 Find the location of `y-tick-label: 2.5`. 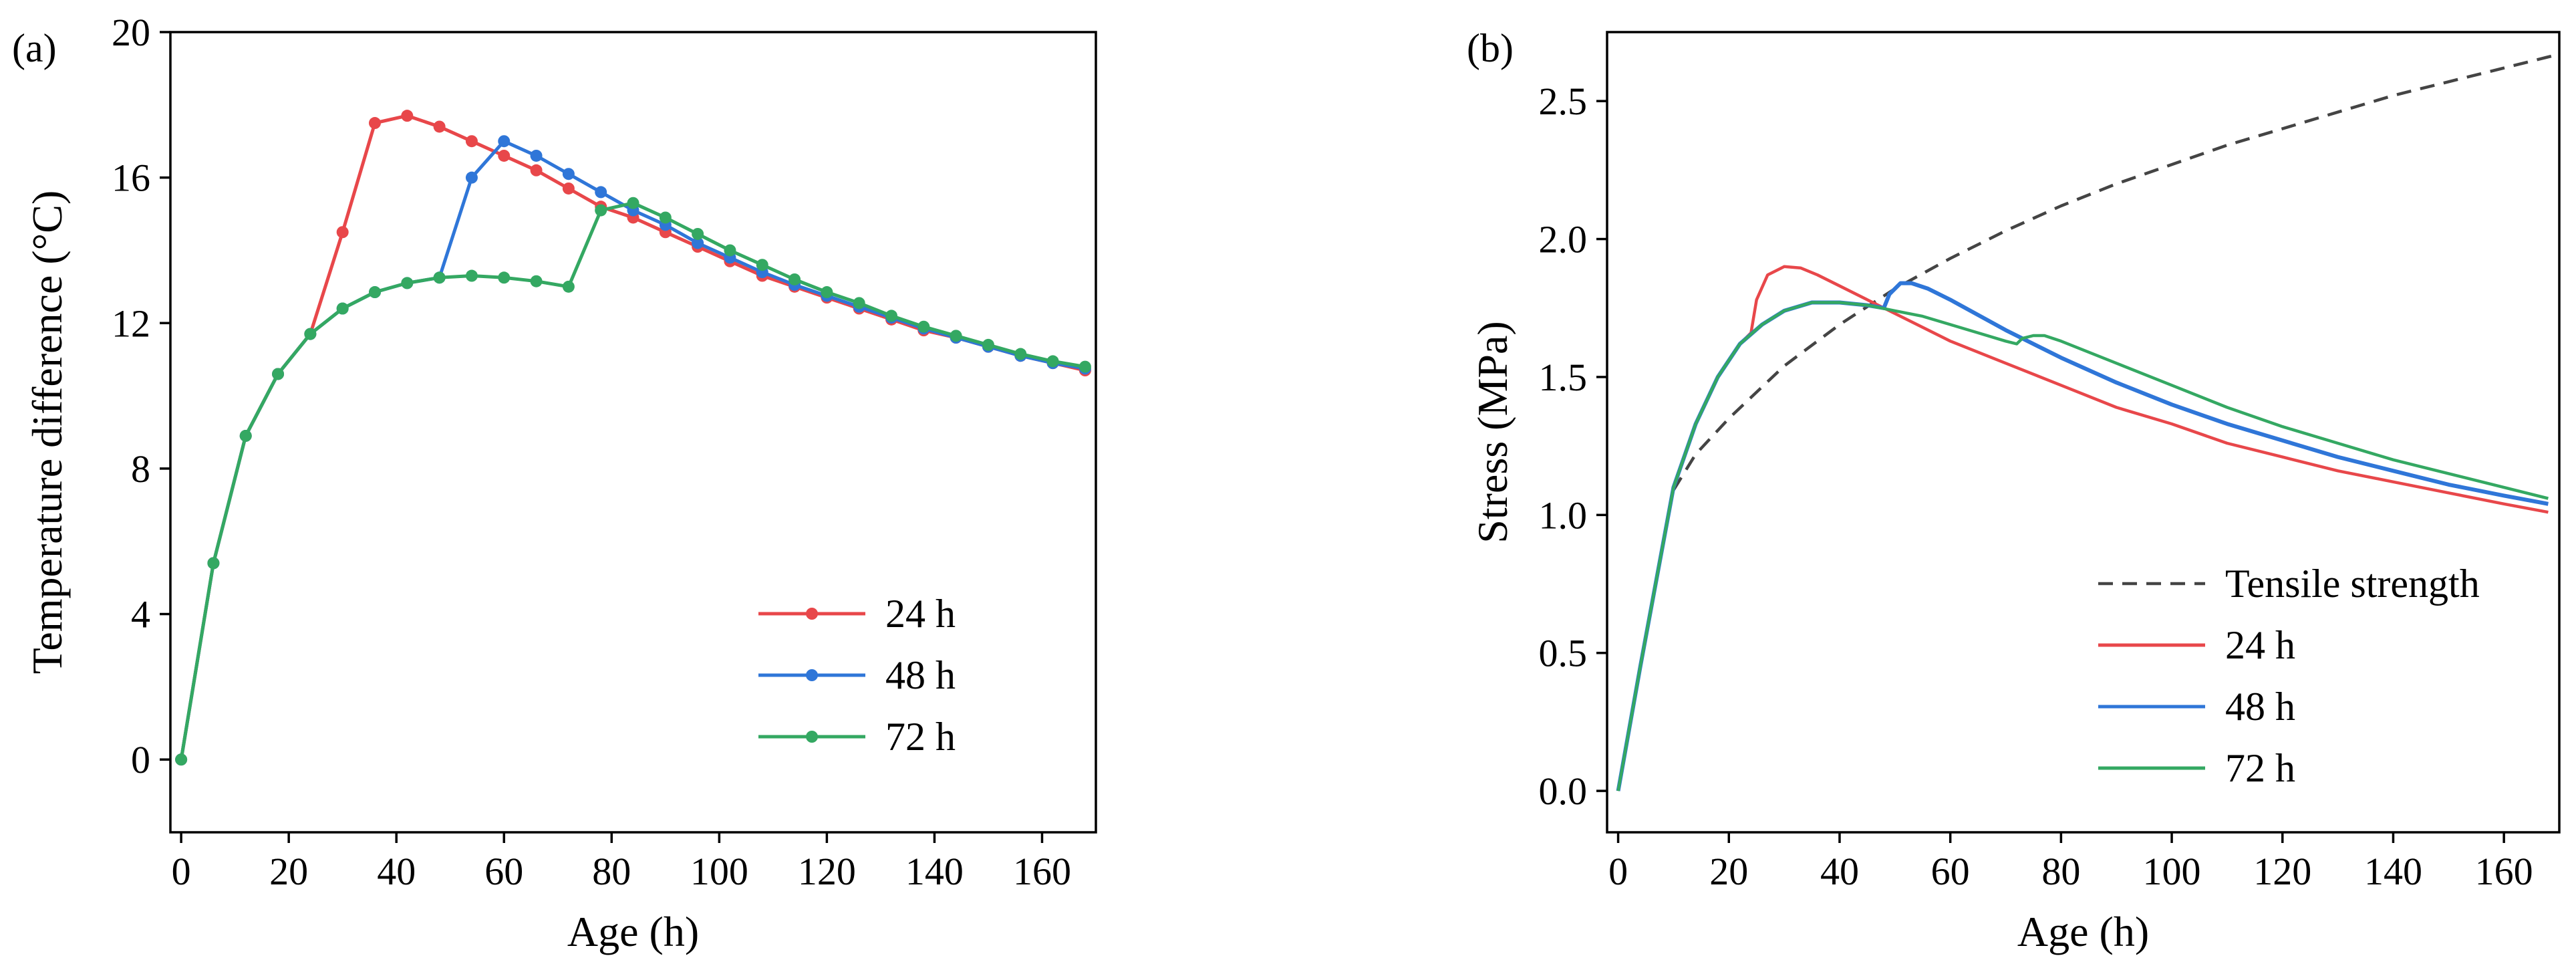

y-tick-label: 2.5 is located at coordinates (1563, 102).